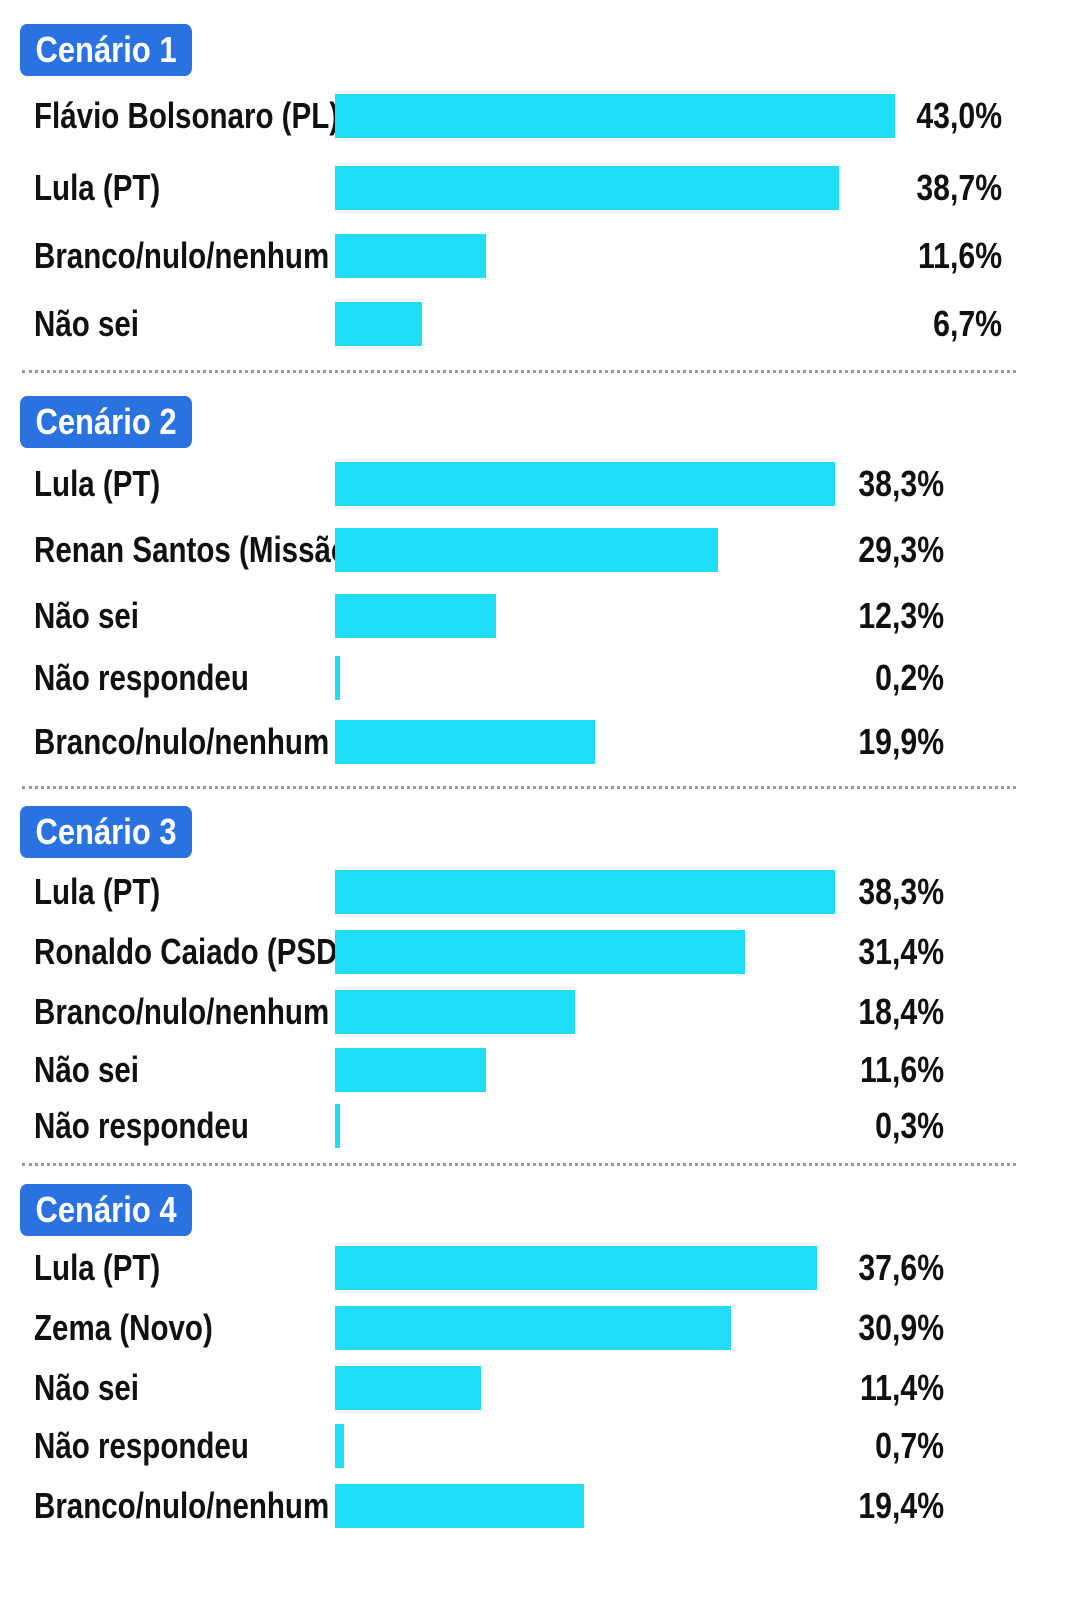  I want to click on category-label: Ronaldo Caiado (PSD), so click(191, 951).